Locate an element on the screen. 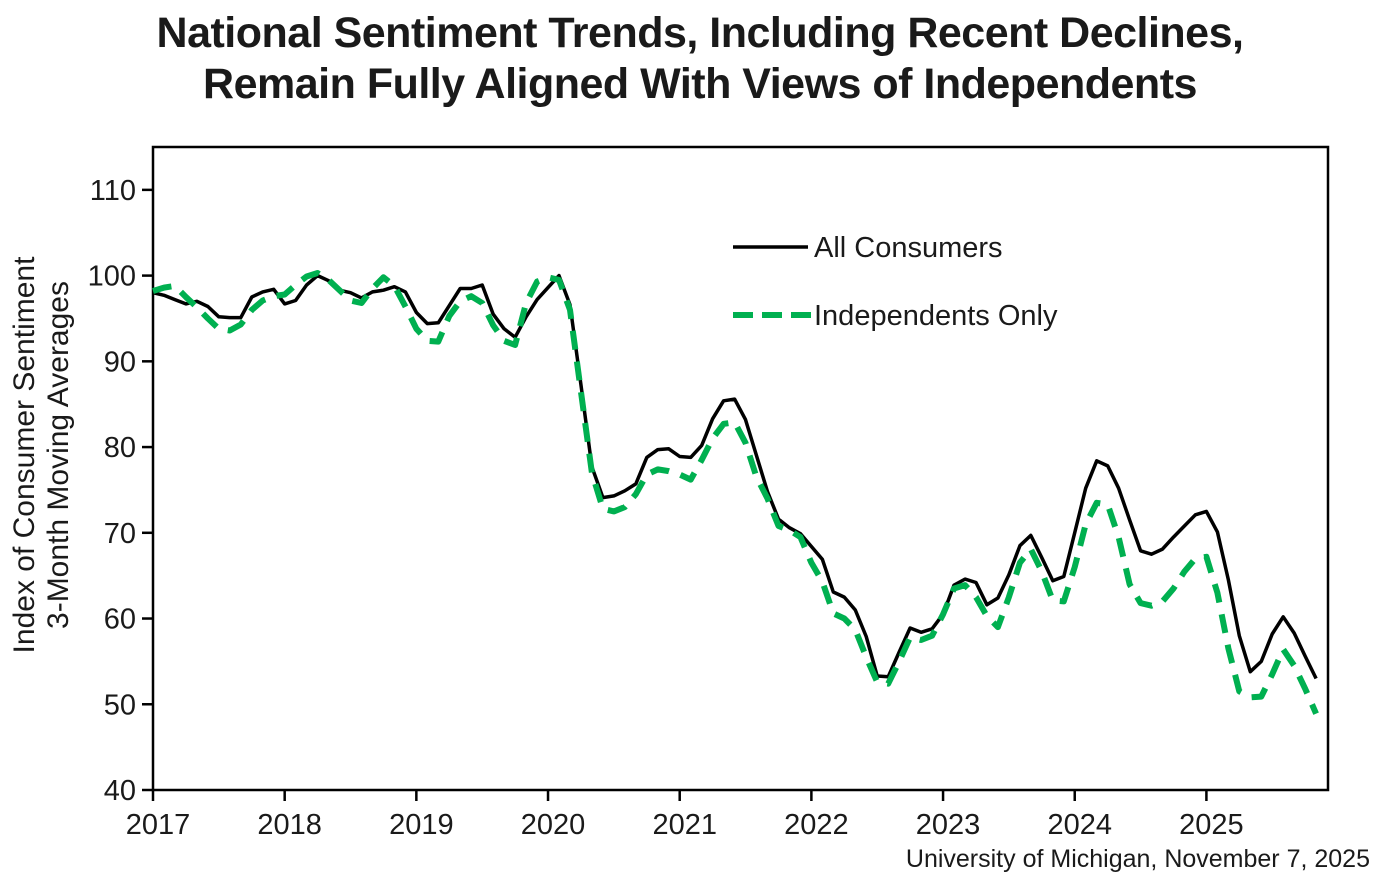  x-axis-ticks: 2017 2018 2019 2020 2021 2022 2023 2024 2025 is located at coordinates (685, 815).